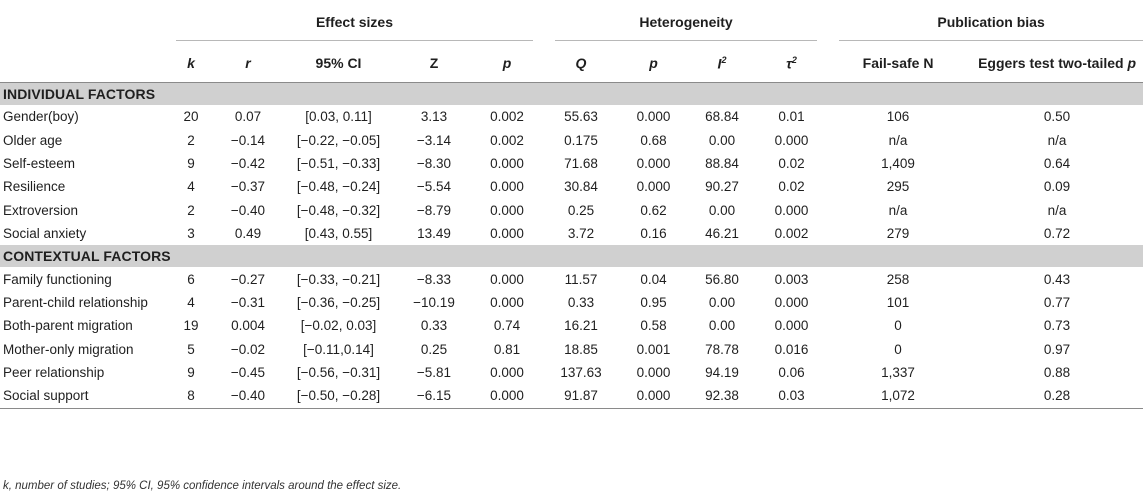  What do you see at coordinates (434, 187) in the screenshot?
I see `cell-z: −5.54` at bounding box center [434, 187].